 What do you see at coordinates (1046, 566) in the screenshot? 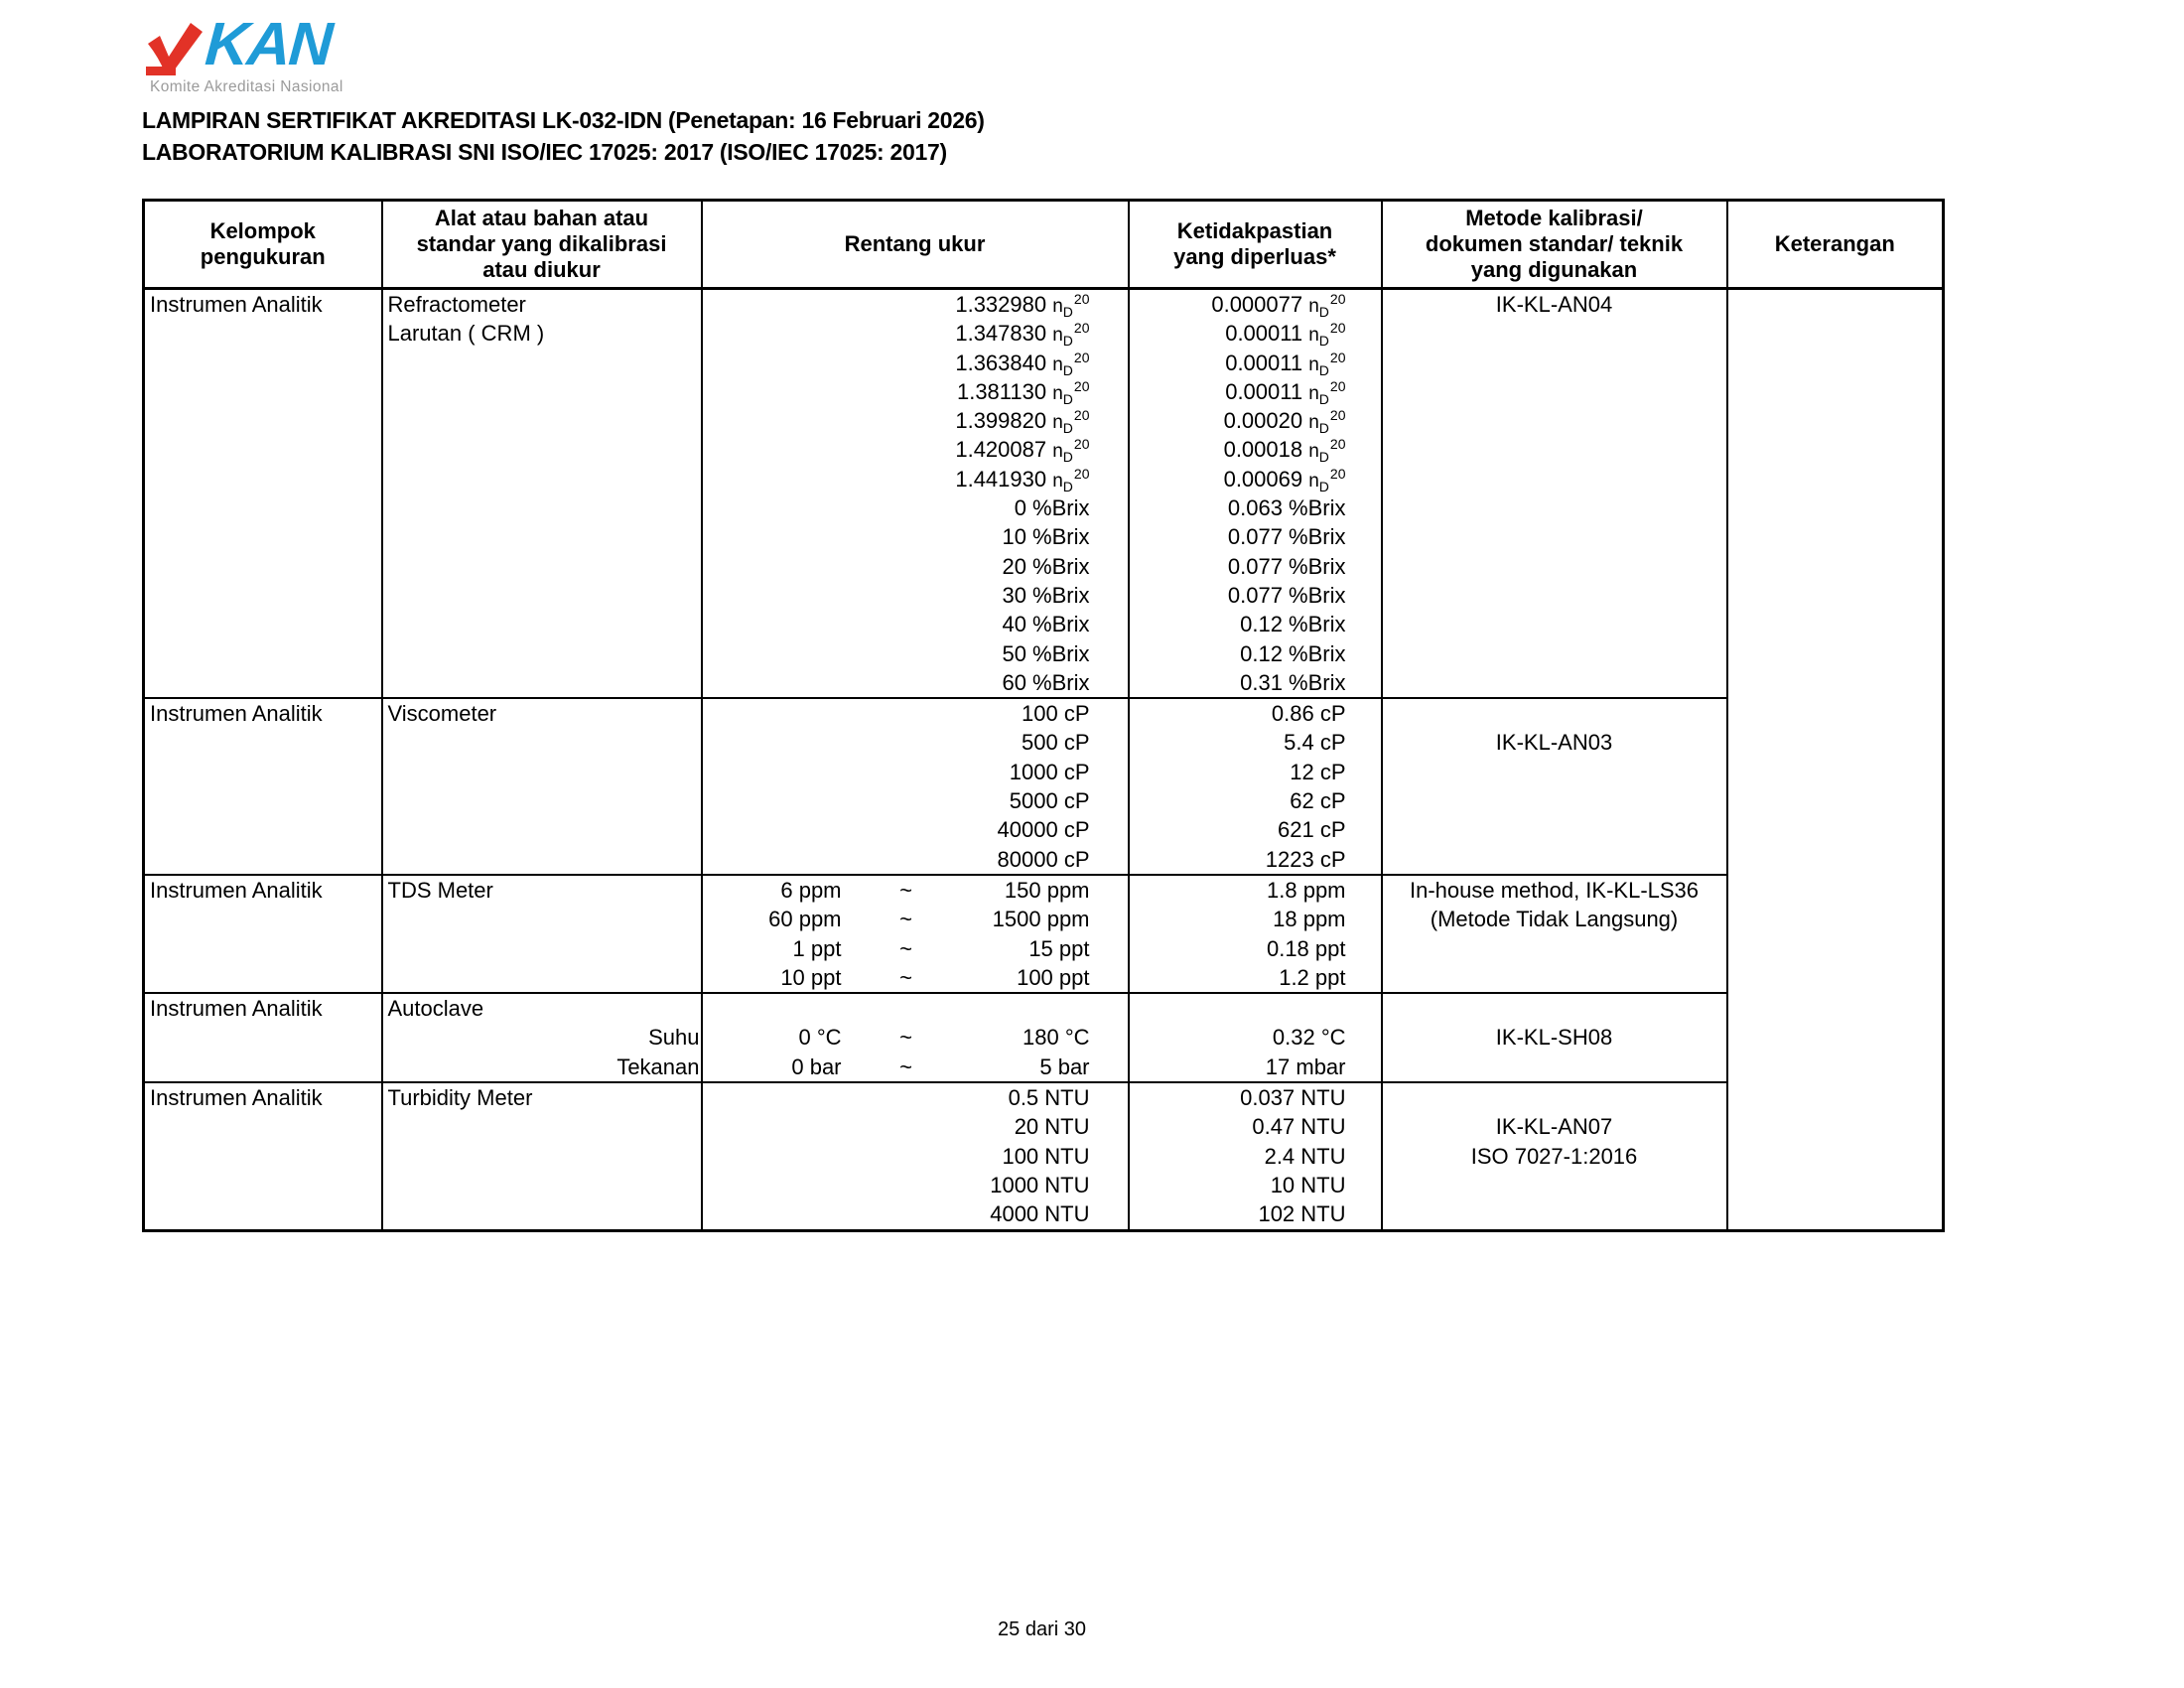
I see `rentang-line: 20 %Brix` at bounding box center [1046, 566].